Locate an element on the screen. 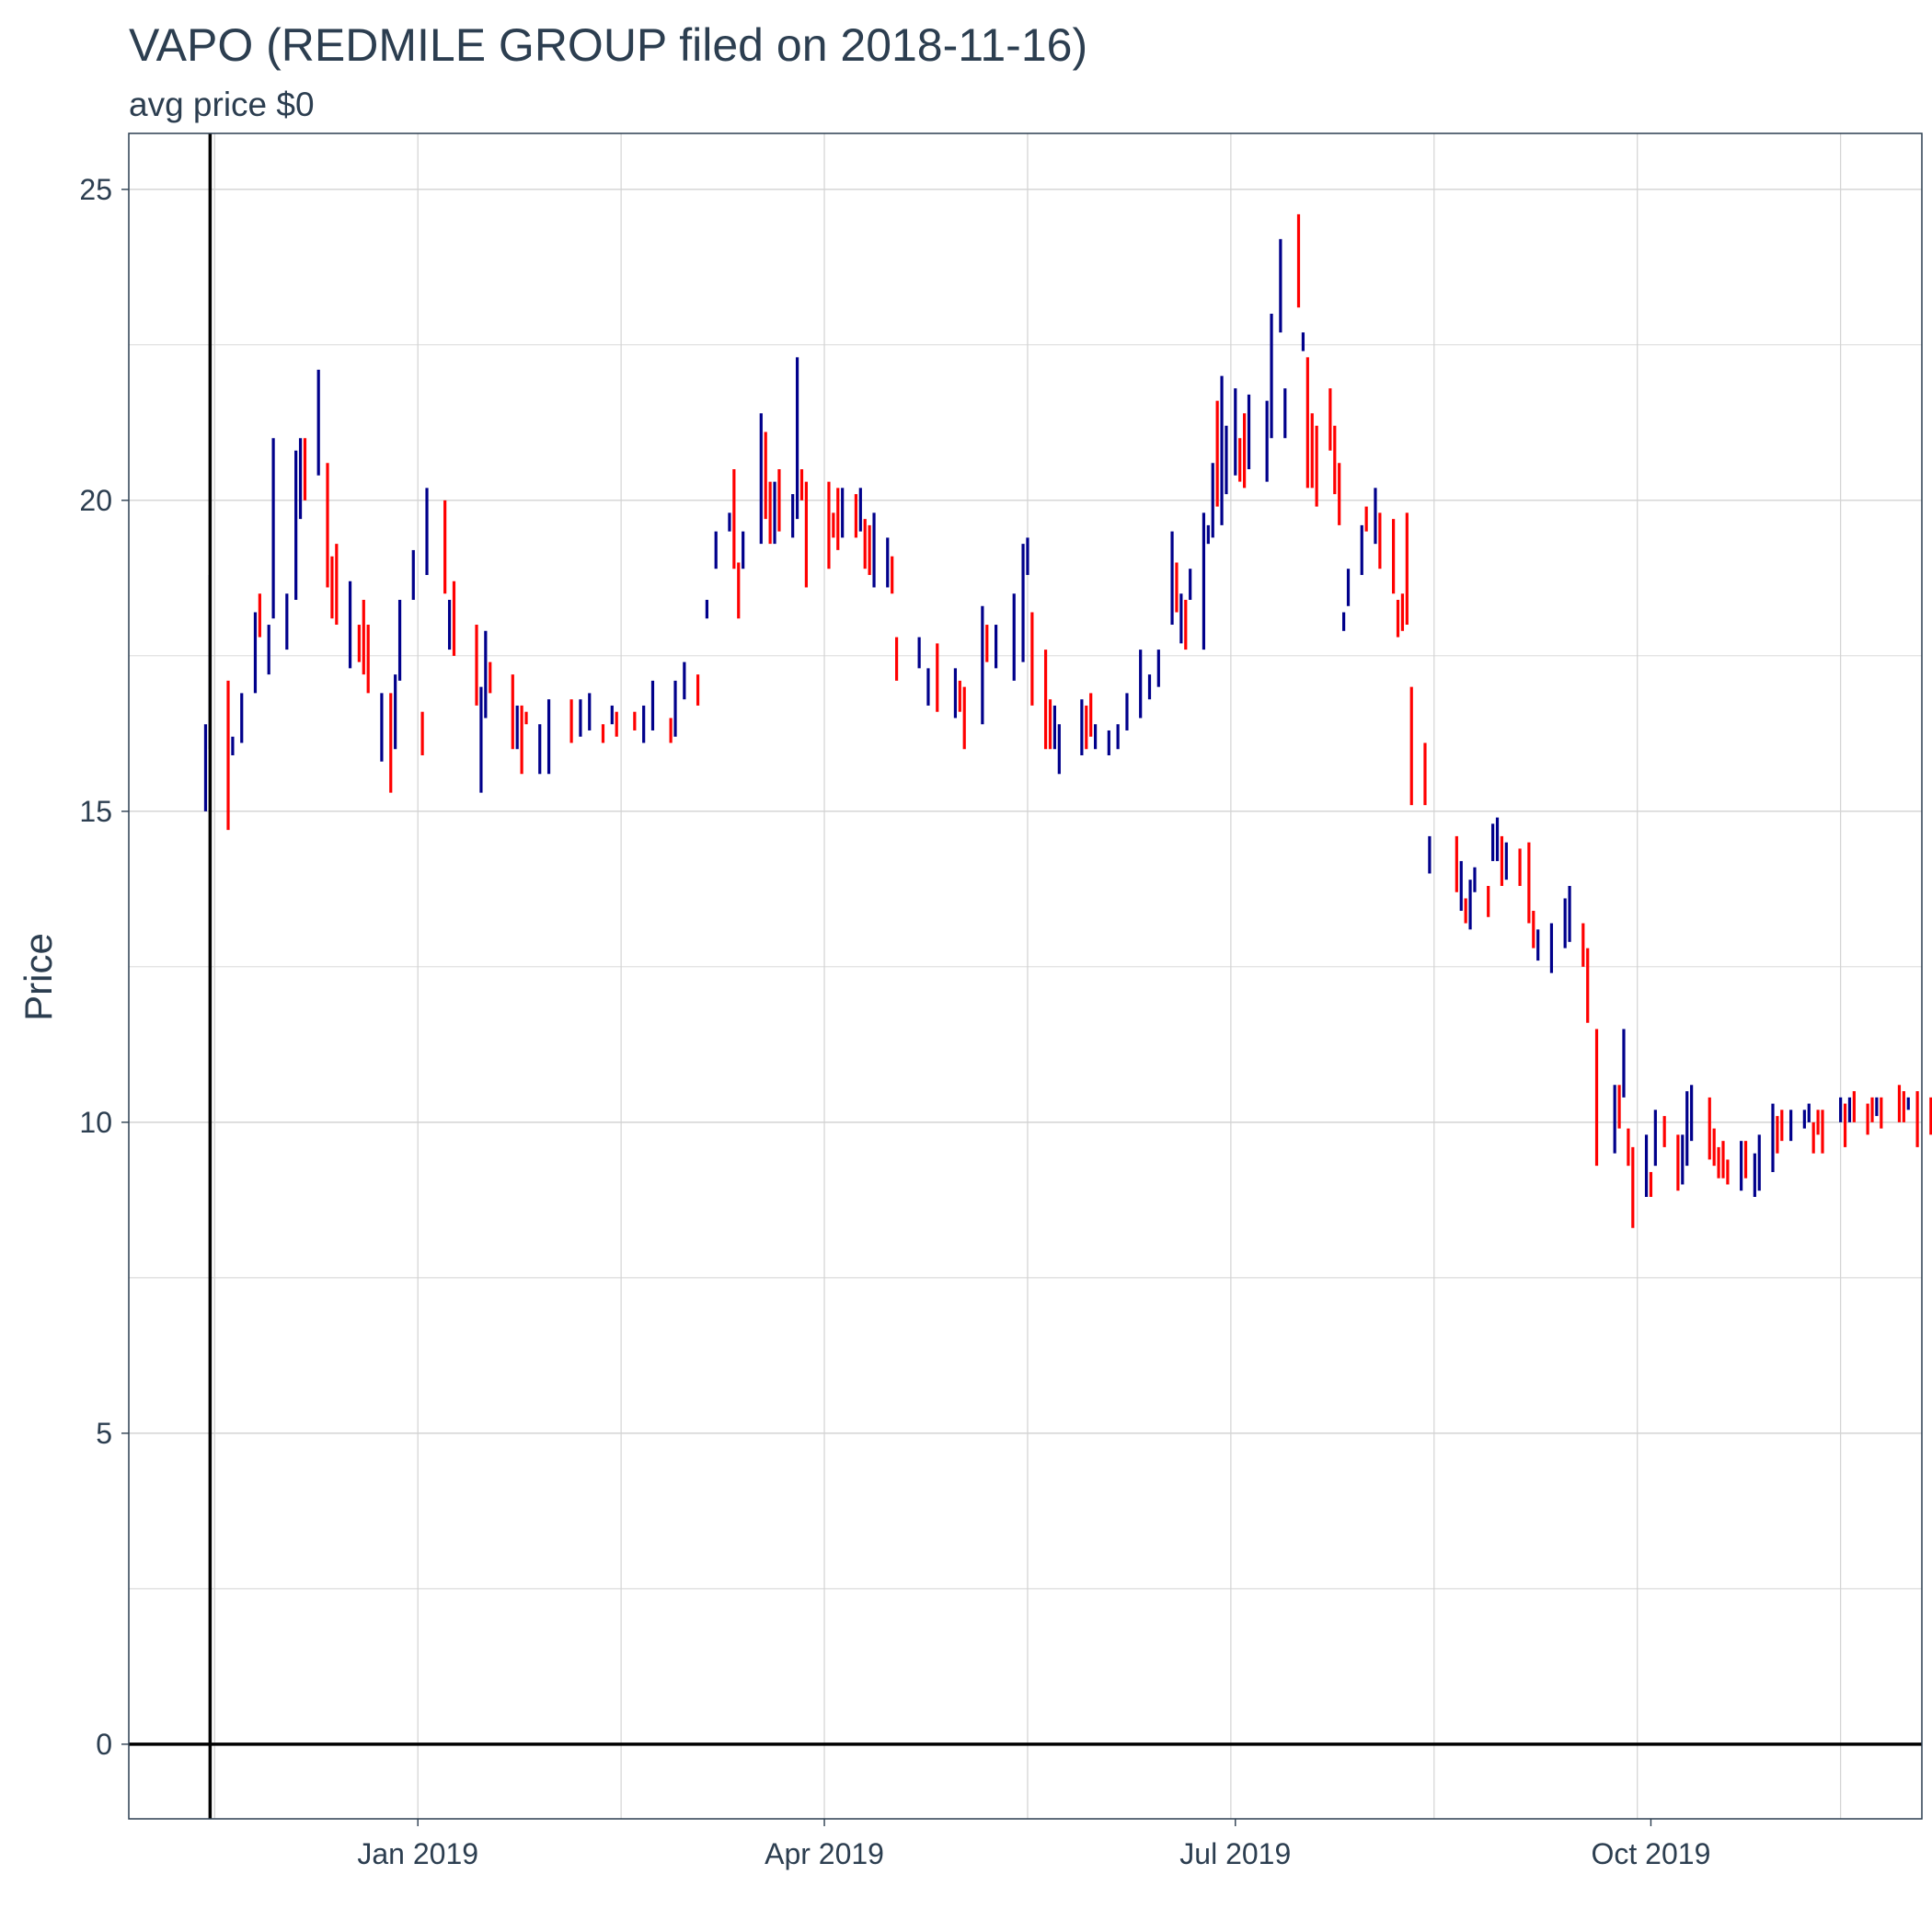 This screenshot has width=1932, height=1932. y-tick-label: 5 is located at coordinates (104, 1433).